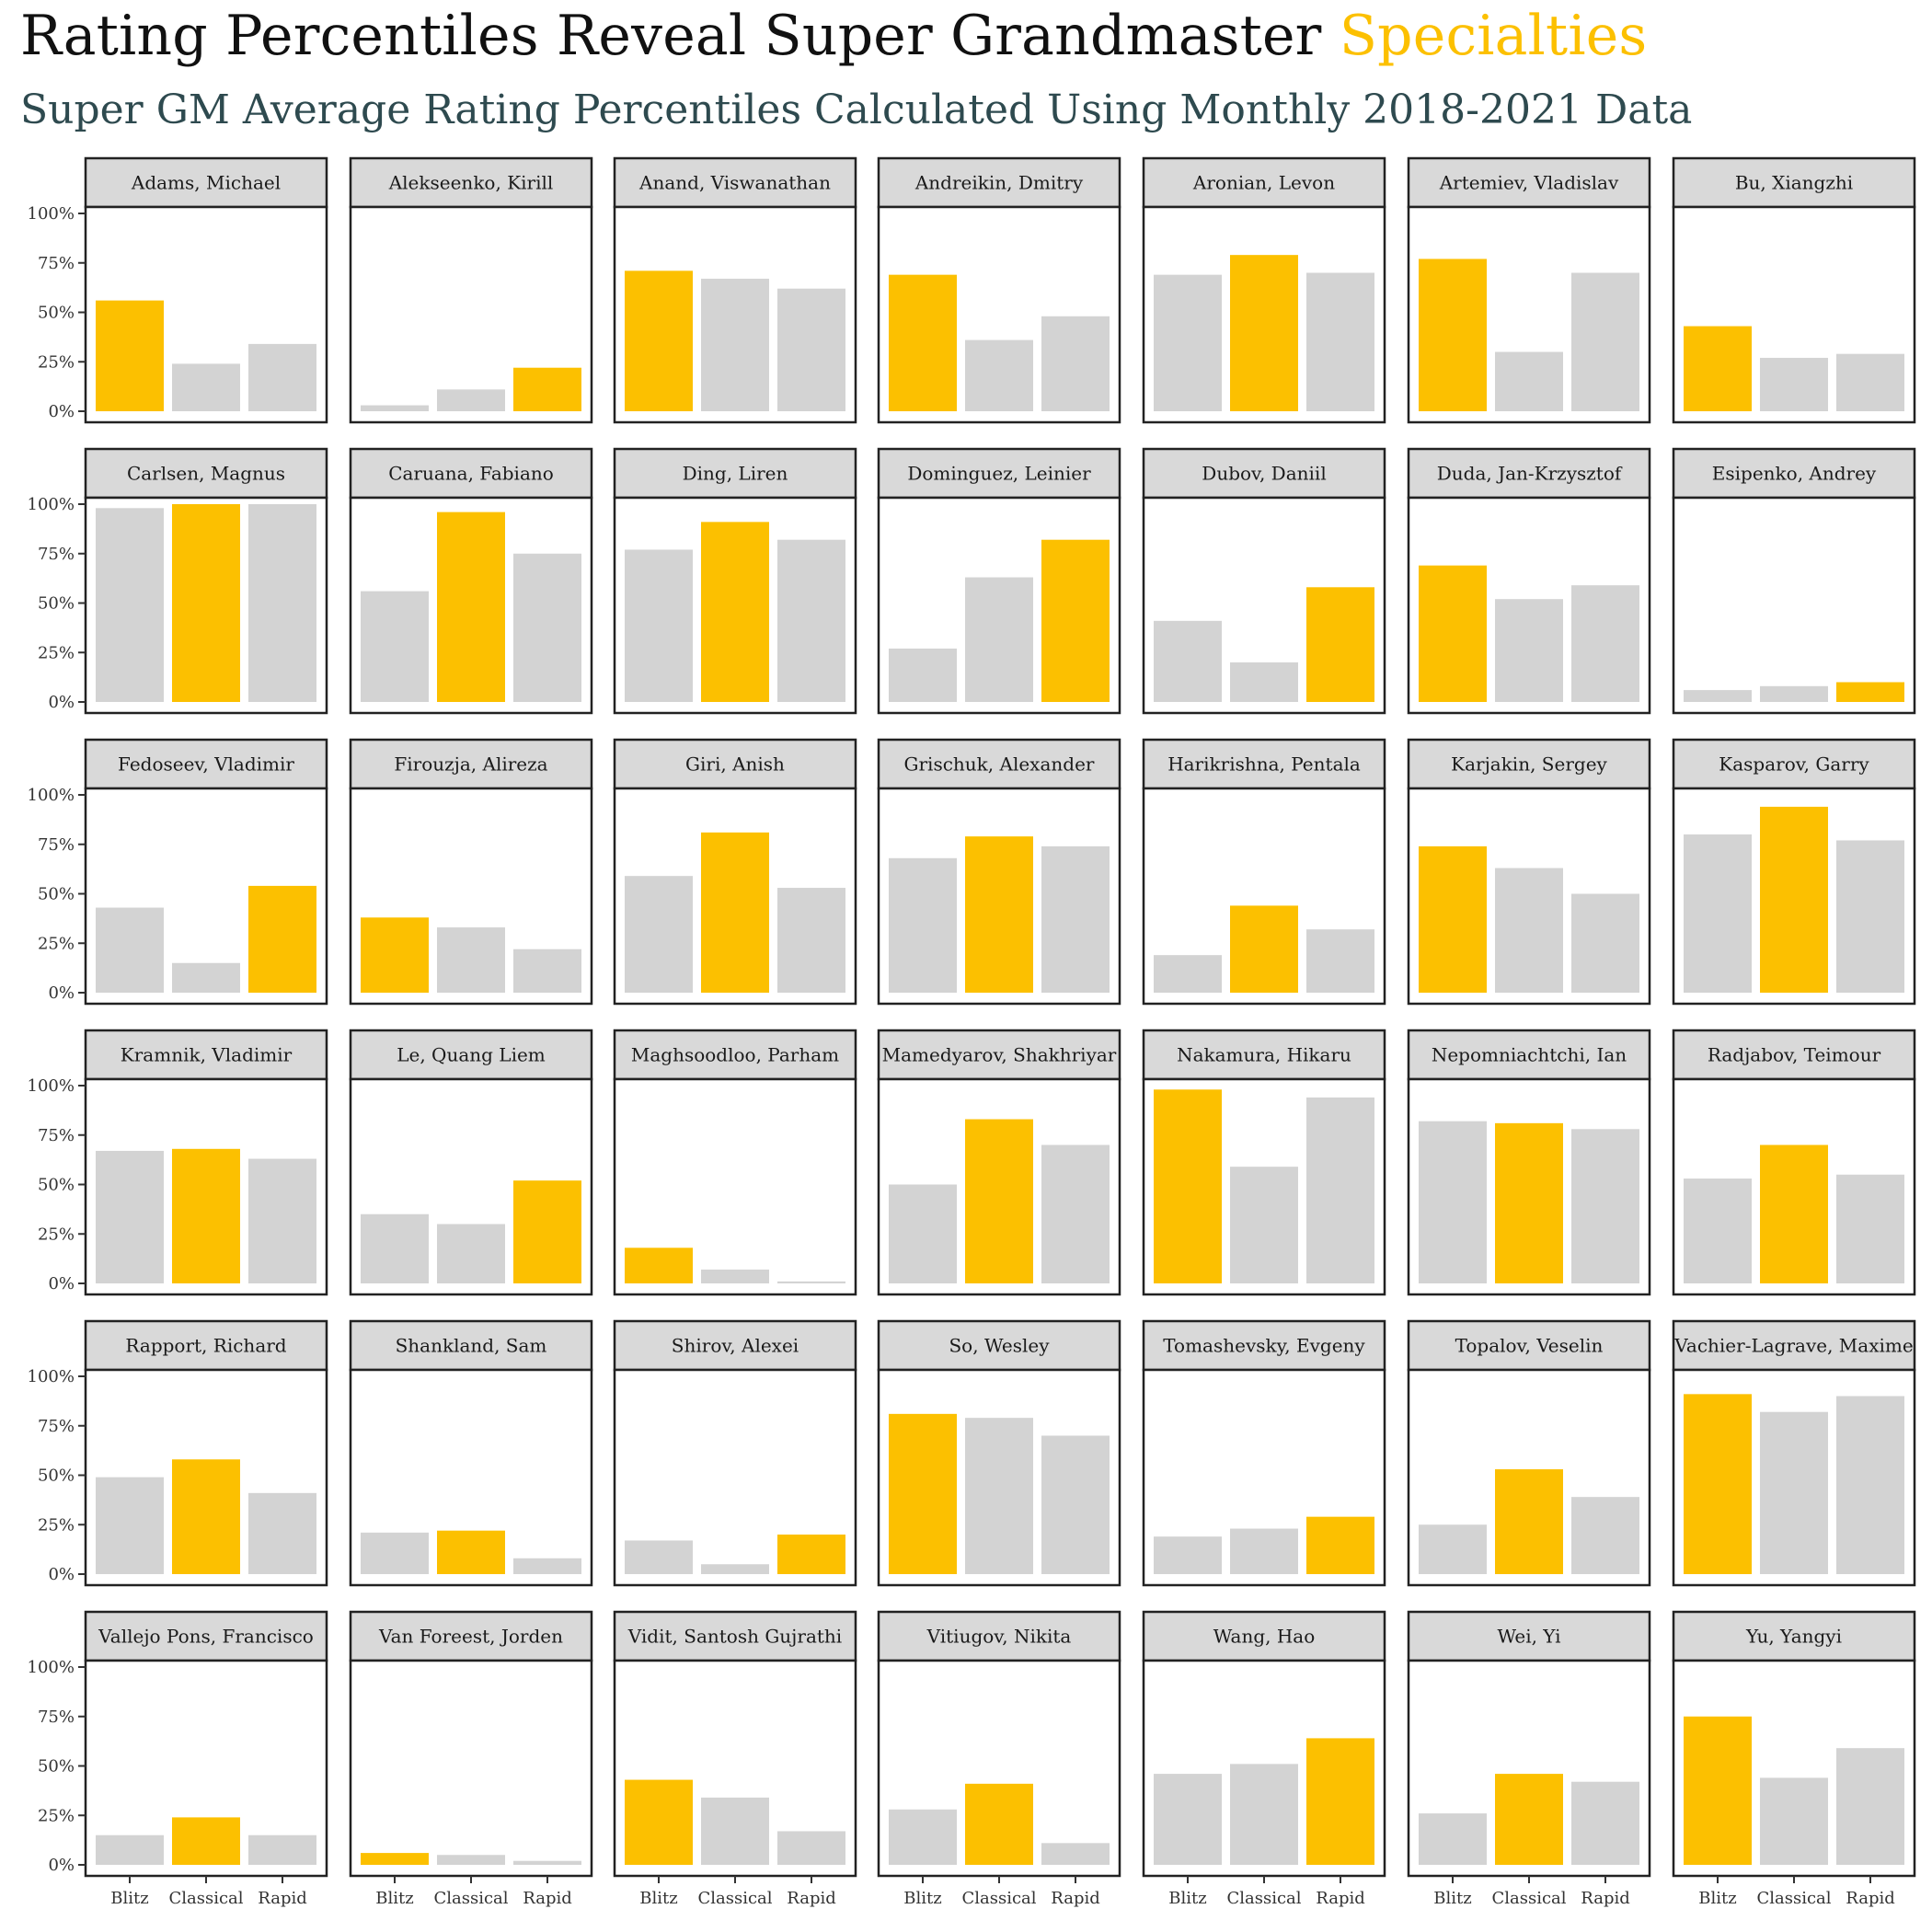  Describe the element at coordinates (129, 1898) in the screenshot. I see `x-tick-label: Blitz` at that location.